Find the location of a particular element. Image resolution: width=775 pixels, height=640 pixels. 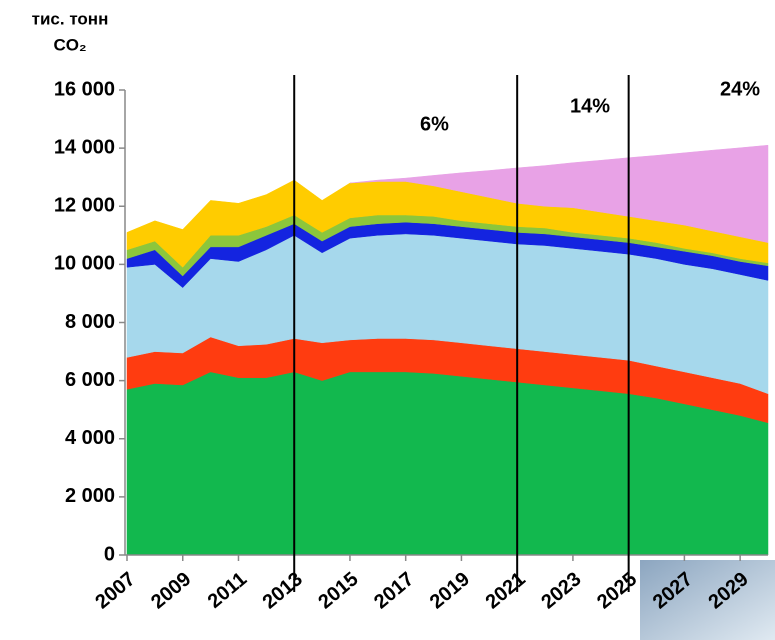

x-tick-label: 2025 is located at coordinates (617, 590).